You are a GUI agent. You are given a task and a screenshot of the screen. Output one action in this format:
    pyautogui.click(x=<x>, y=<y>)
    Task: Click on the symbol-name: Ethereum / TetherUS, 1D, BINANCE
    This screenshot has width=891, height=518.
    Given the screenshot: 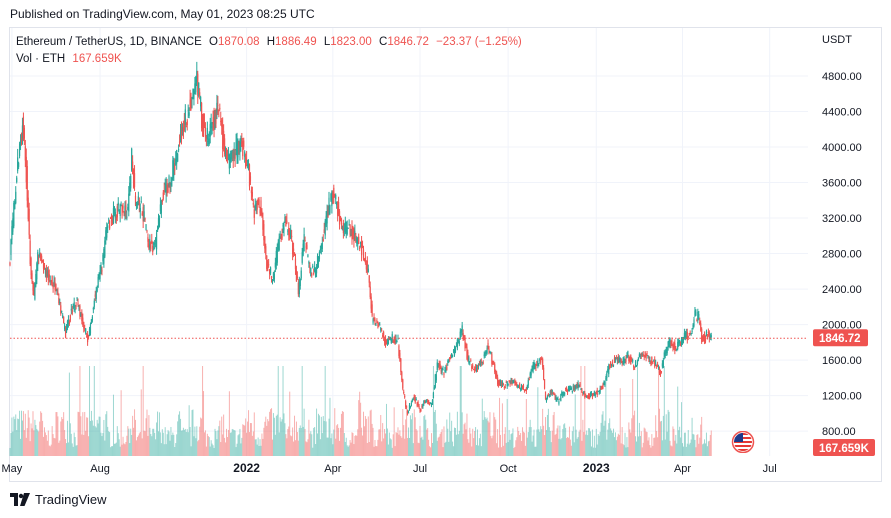 What is the action you would take?
    pyautogui.click(x=109, y=42)
    